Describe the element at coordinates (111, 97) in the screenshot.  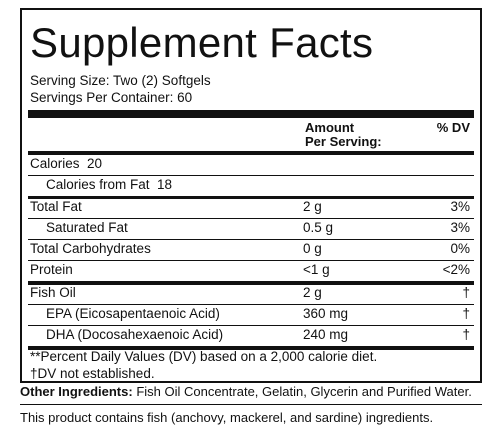
I see `servings-per-container: Servings Per Container: 60` at that location.